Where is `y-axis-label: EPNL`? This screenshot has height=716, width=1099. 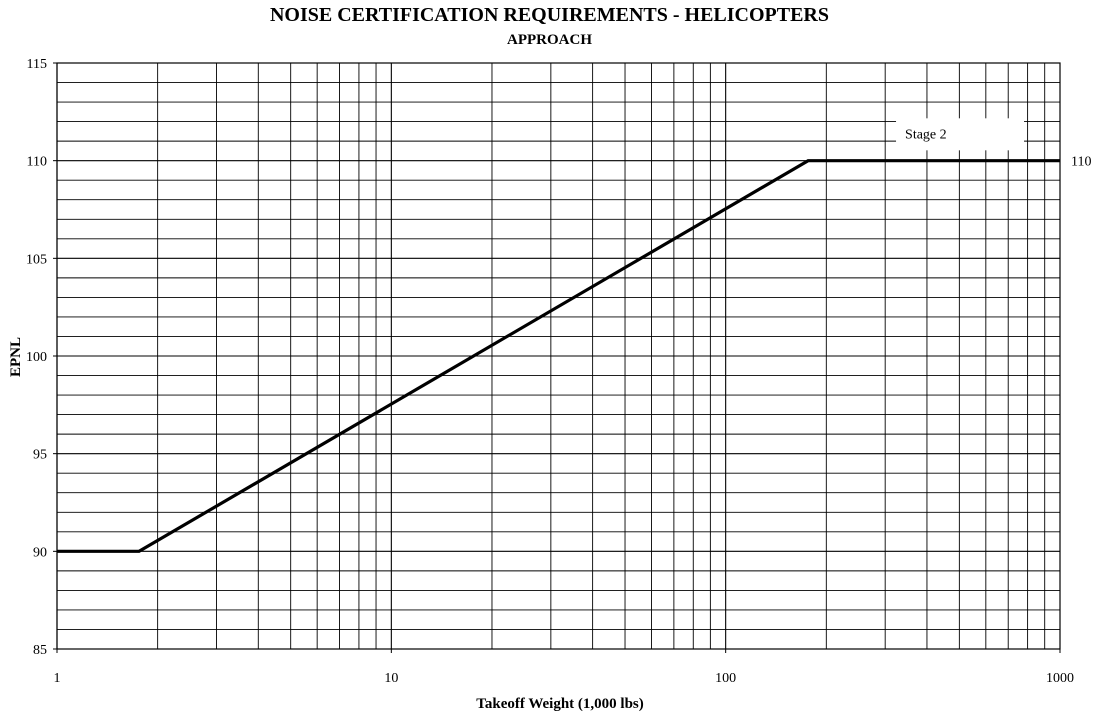 y-axis-label: EPNL is located at coordinates (16, 357).